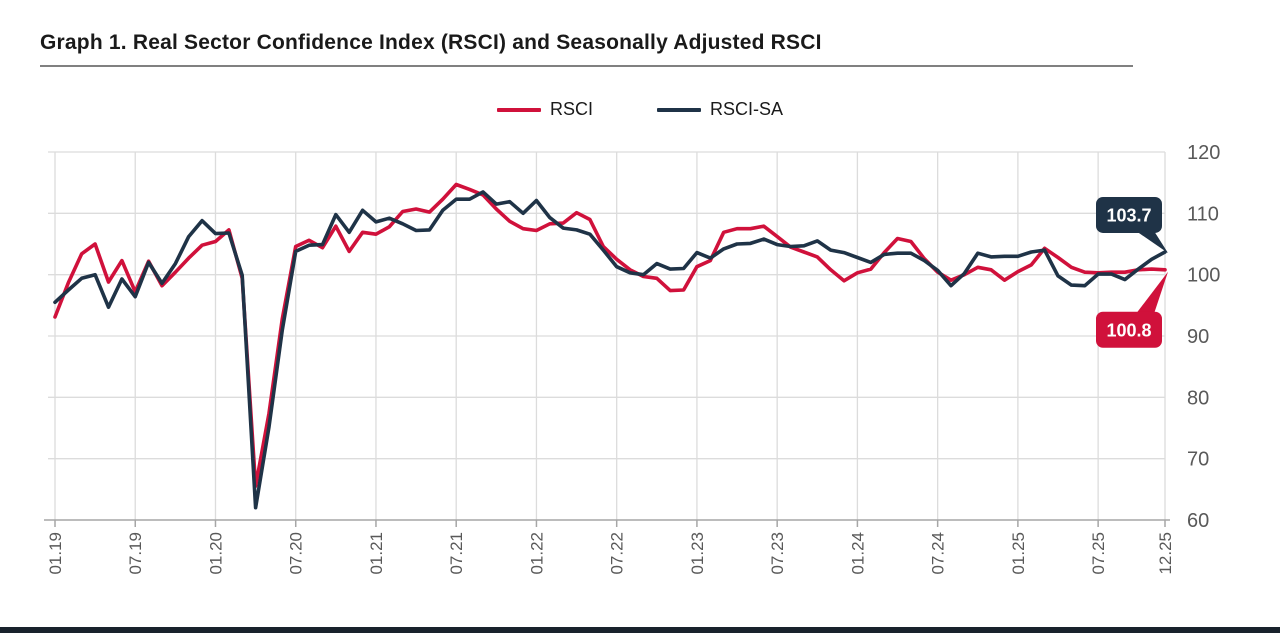  Describe the element at coordinates (544, 109) in the screenshot. I see `legend-item-rsci: RSCI` at that location.